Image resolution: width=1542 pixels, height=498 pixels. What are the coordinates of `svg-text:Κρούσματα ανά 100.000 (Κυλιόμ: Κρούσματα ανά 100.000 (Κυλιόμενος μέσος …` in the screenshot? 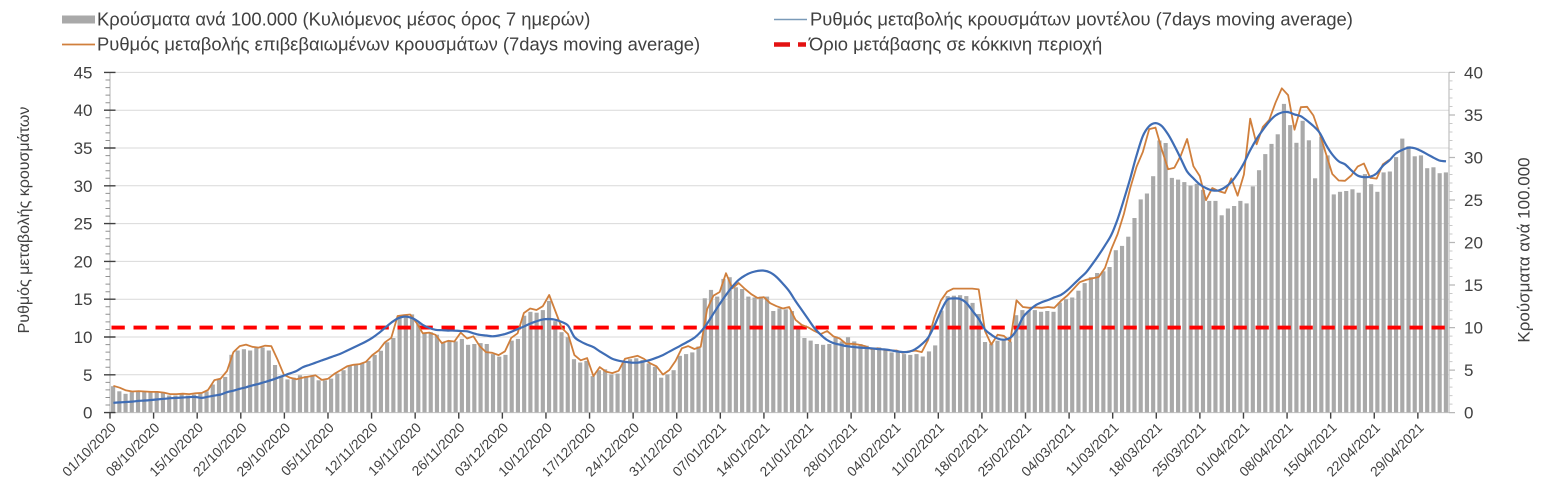 It's located at (343, 19).